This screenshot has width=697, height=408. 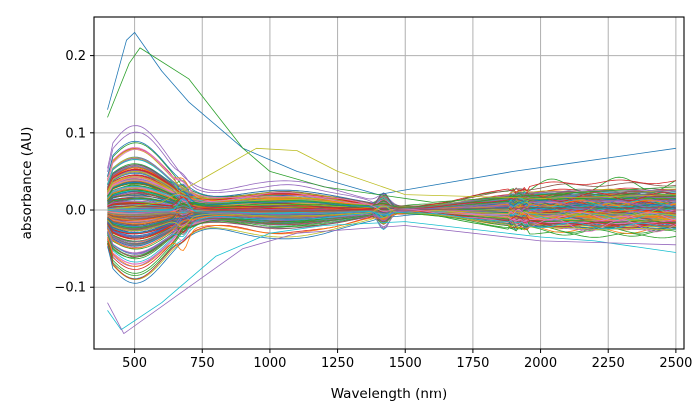 I want to click on watermark-text: https://blog.csdn.net/Joseph__Lagrange, so click(x=560, y=392).